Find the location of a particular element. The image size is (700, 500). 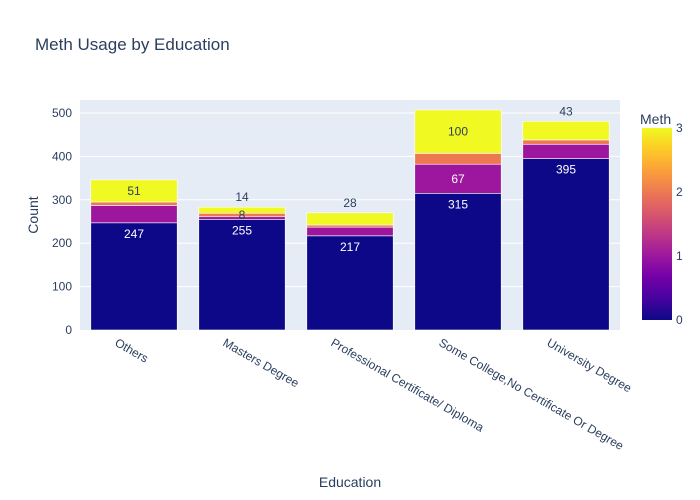

bar-value-label: 67 is located at coordinates (458, 179).